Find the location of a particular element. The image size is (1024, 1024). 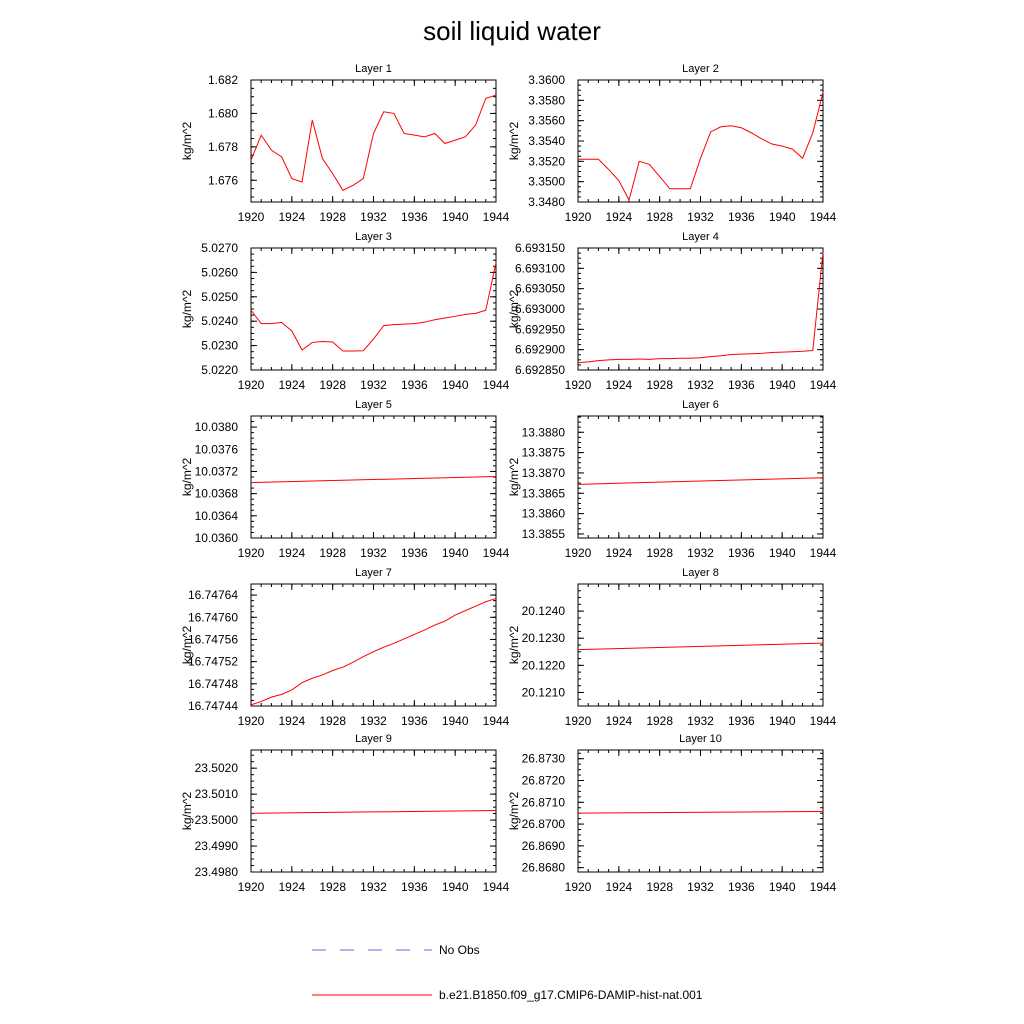

y-tick-label: 10.0380 is located at coordinates (217, 427).